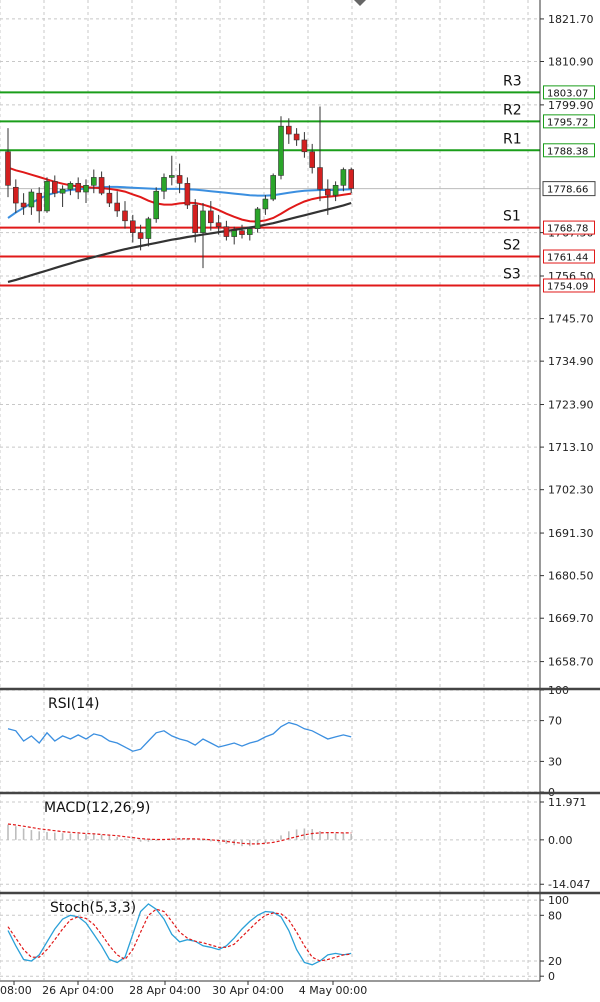 This screenshot has height=1002, width=600. I want to click on price-axis-tick-label: 1669.70, so click(571, 618).